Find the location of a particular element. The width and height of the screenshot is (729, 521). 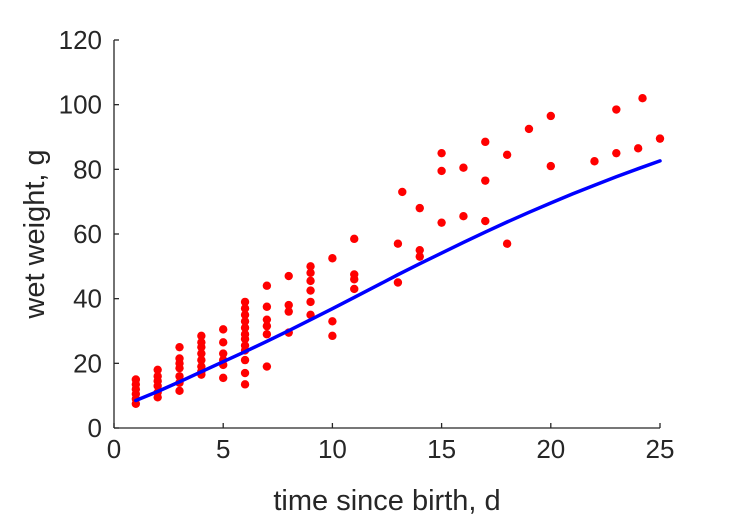

y-tick-label: 40 is located at coordinates (87, 299).